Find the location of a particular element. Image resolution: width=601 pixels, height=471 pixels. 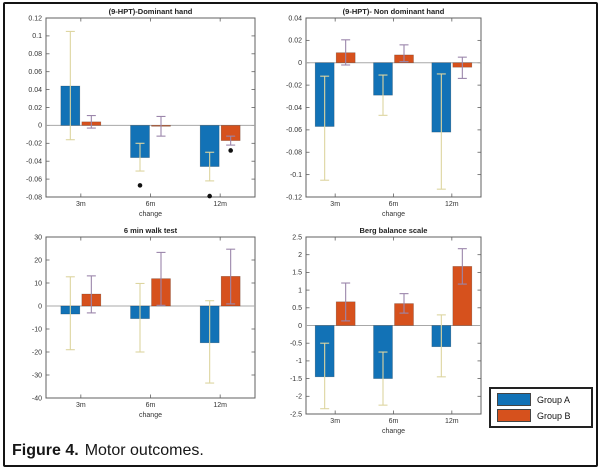

chart-title: 6 min walk test is located at coordinates (151, 230).